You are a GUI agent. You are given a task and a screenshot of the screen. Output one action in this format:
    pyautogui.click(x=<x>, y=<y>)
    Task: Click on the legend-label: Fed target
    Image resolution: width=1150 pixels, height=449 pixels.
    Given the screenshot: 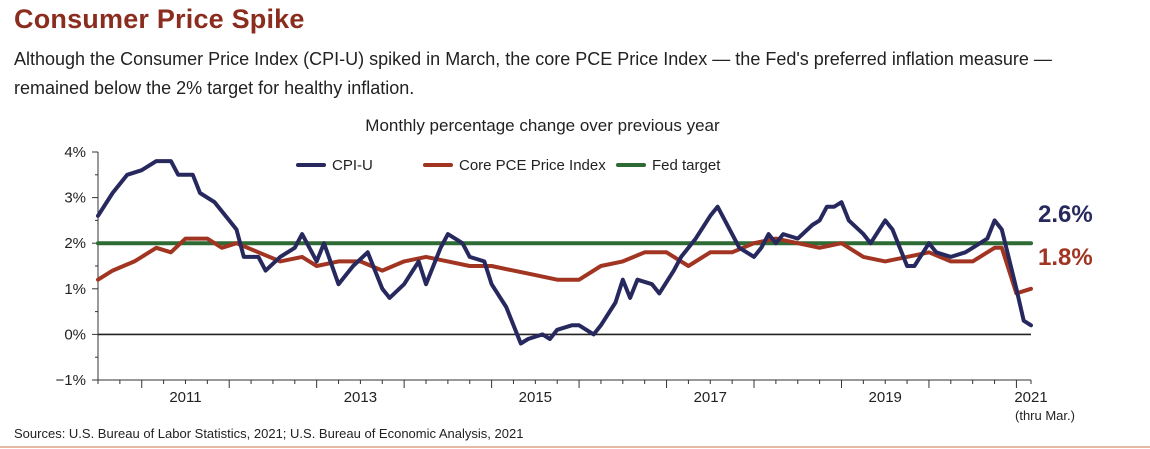 What is the action you would take?
    pyautogui.click(x=686, y=165)
    